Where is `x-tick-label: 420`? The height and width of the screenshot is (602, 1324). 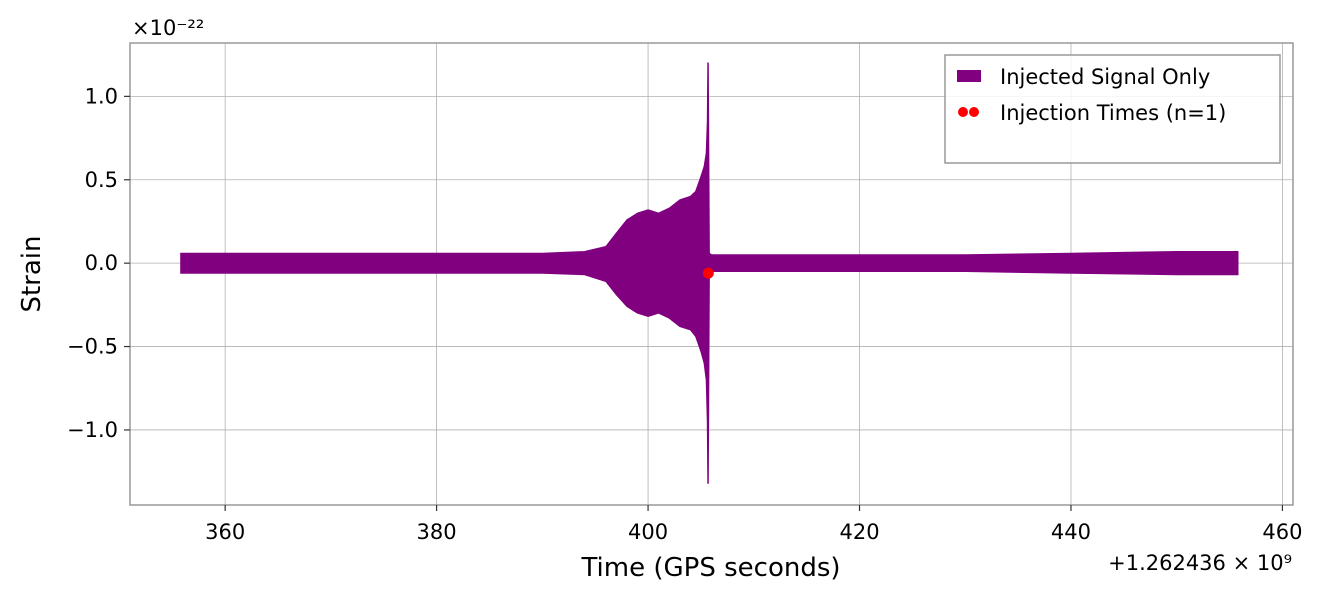
x-tick-label: 420 is located at coordinates (859, 532).